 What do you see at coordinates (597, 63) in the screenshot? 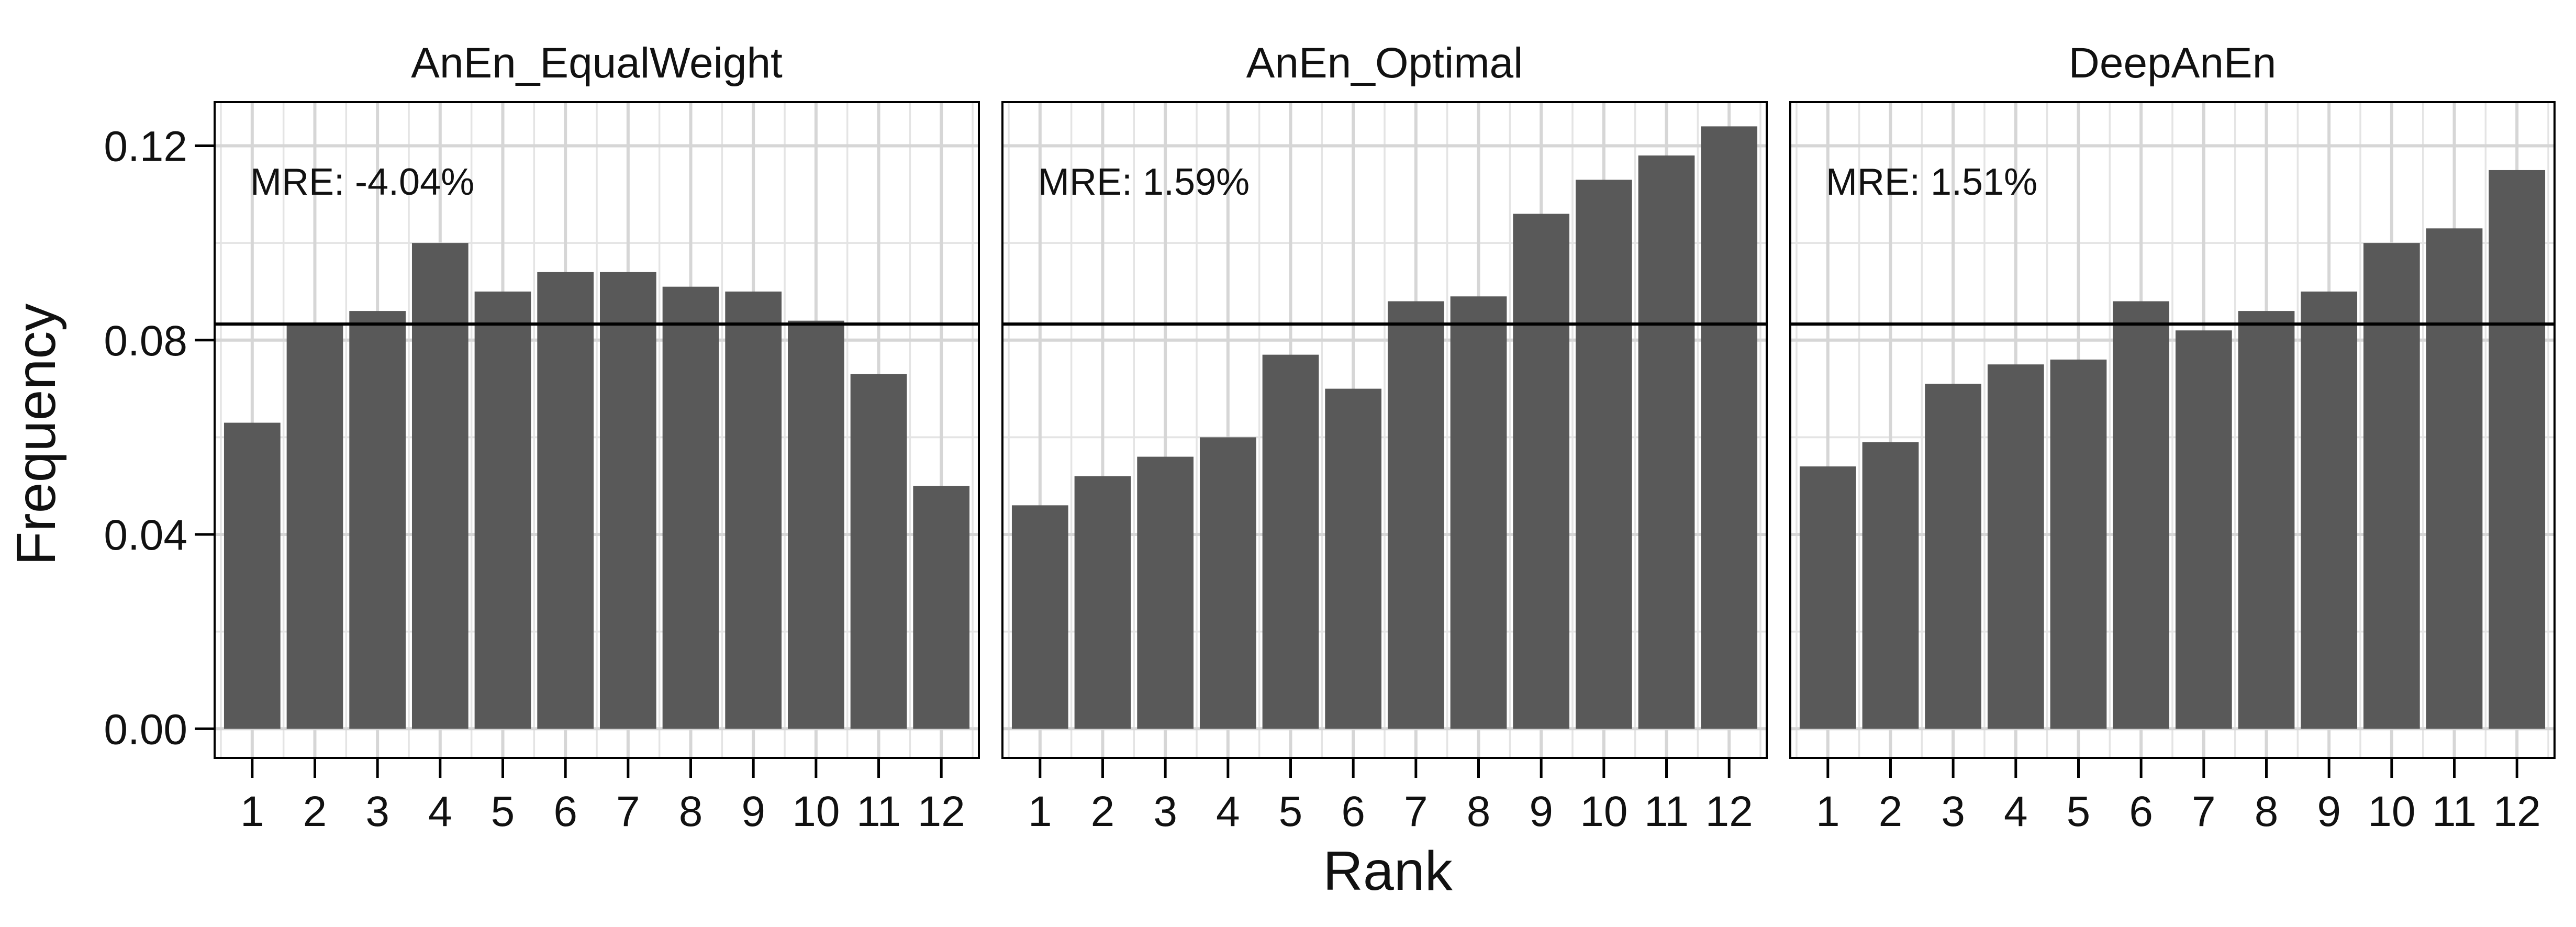
I see `panel-title: AnEn_EqualWeight` at bounding box center [597, 63].